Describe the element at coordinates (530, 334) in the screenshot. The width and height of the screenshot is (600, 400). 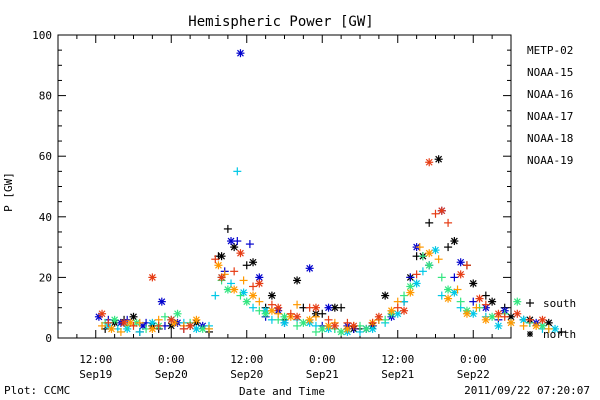
I see `north-marker-d2` at that location.